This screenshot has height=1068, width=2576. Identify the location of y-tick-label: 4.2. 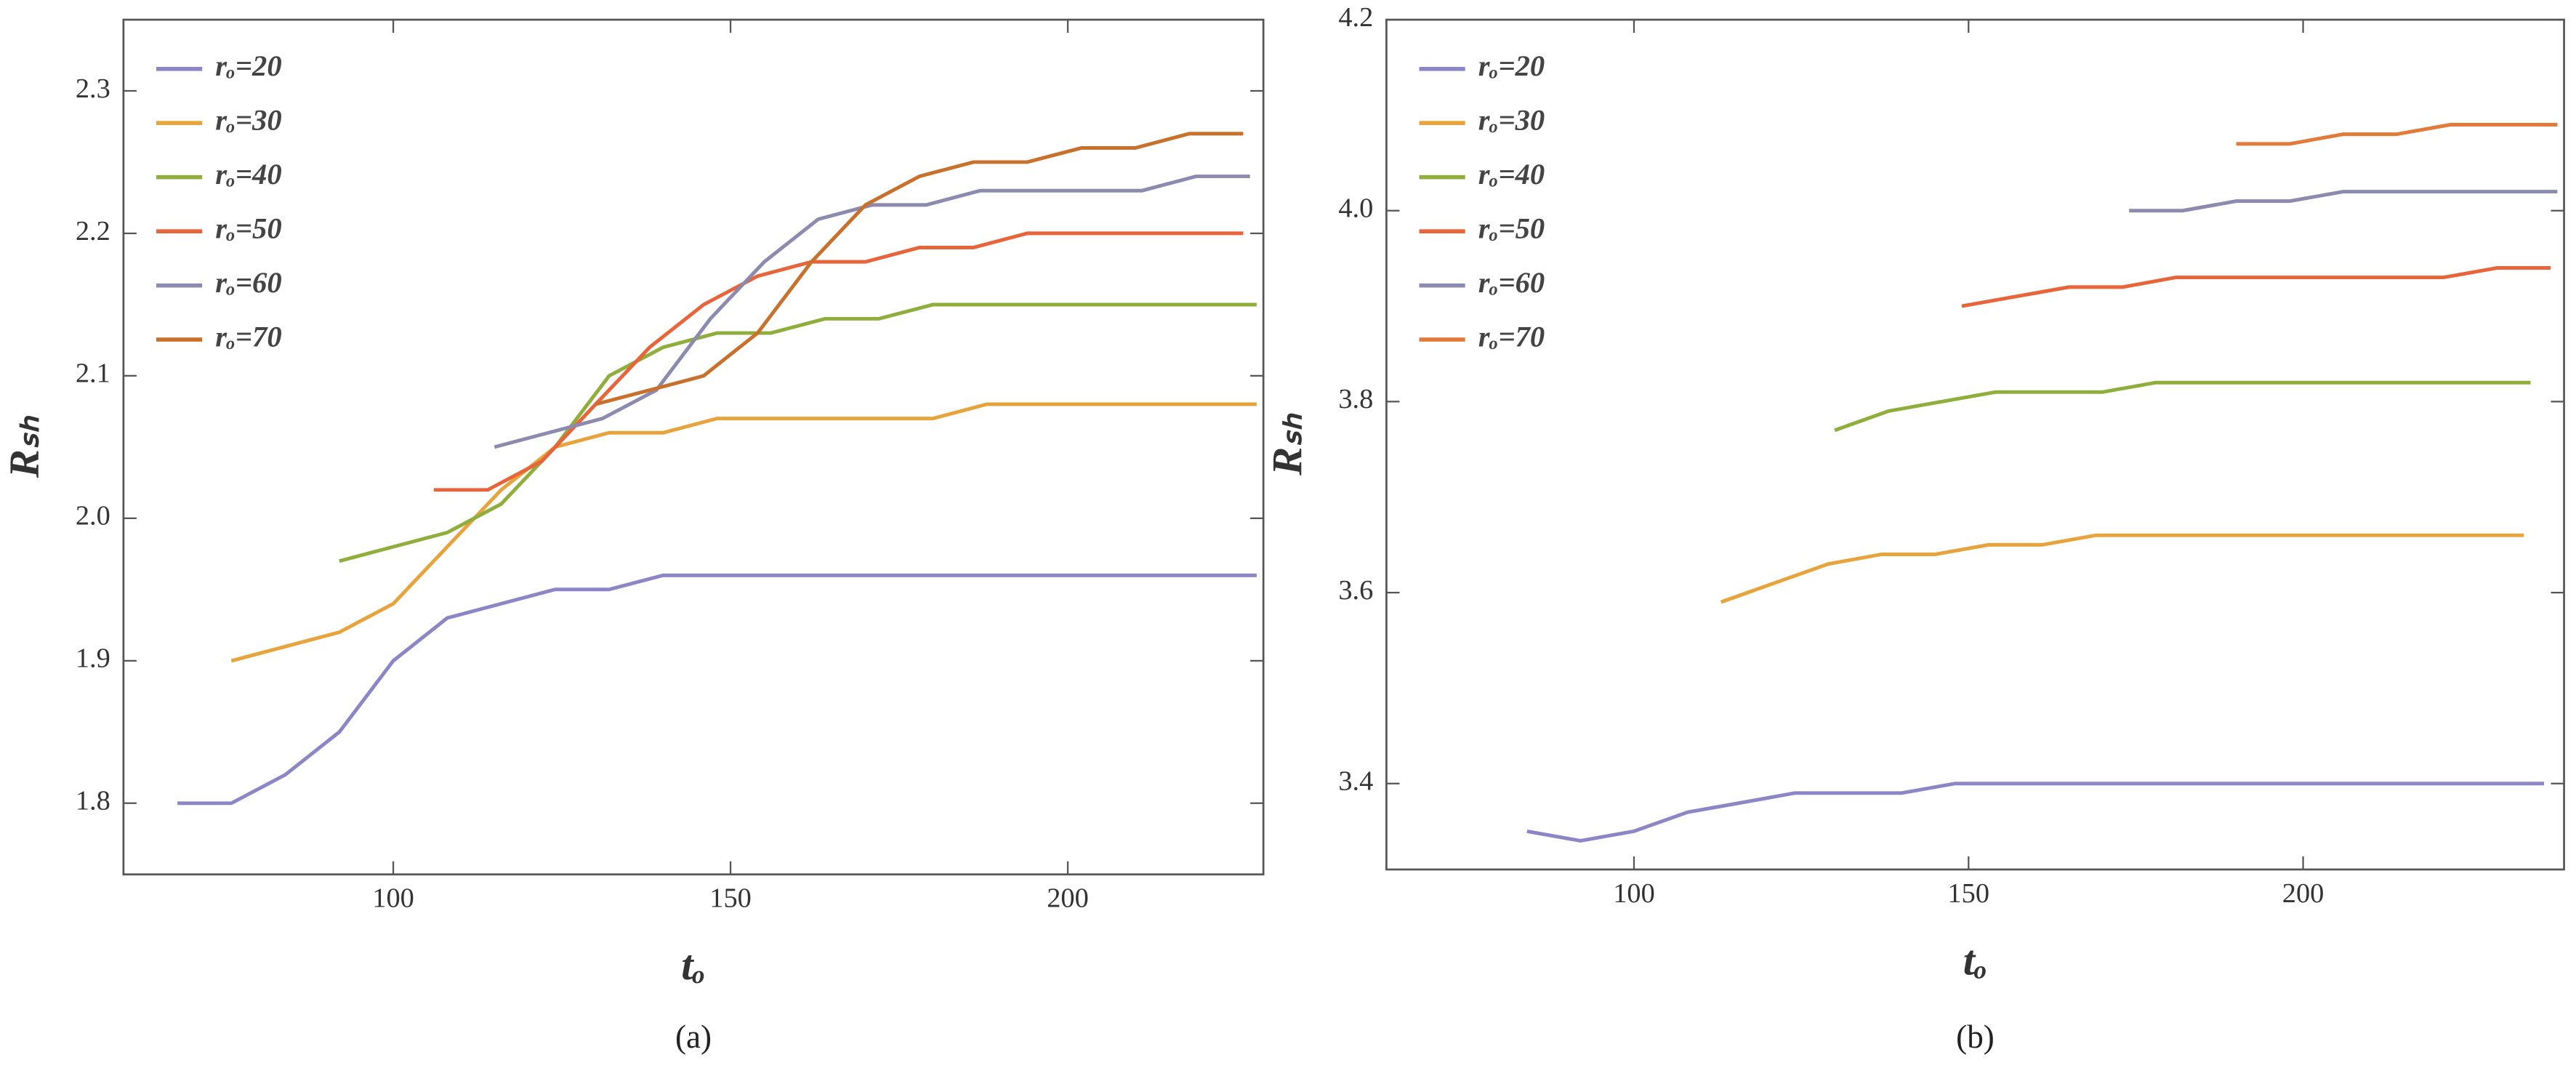
(1355, 17).